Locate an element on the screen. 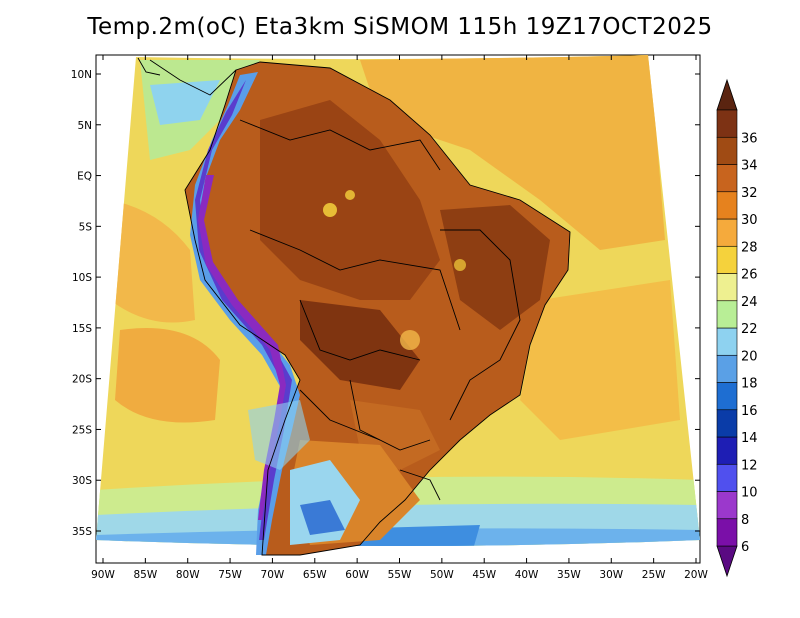  colorbar-label: 20 is located at coordinates (749, 356).